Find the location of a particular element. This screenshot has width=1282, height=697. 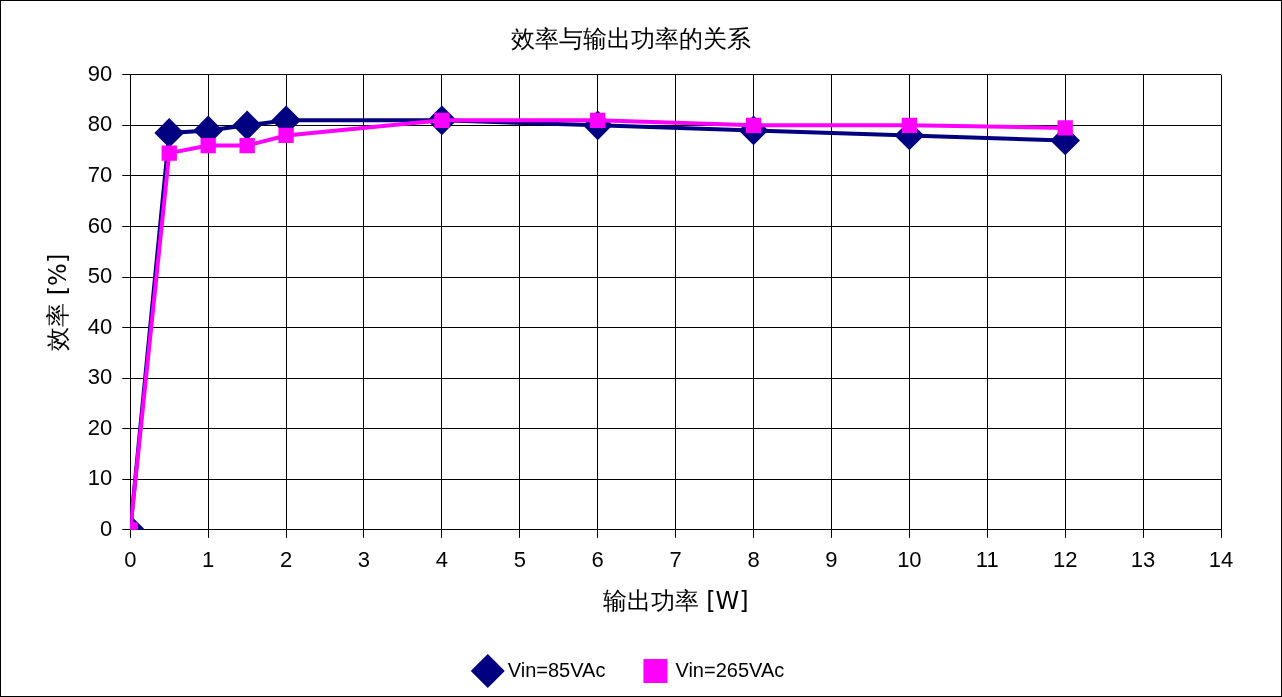

x-tick-label: 7 is located at coordinates (675, 560).